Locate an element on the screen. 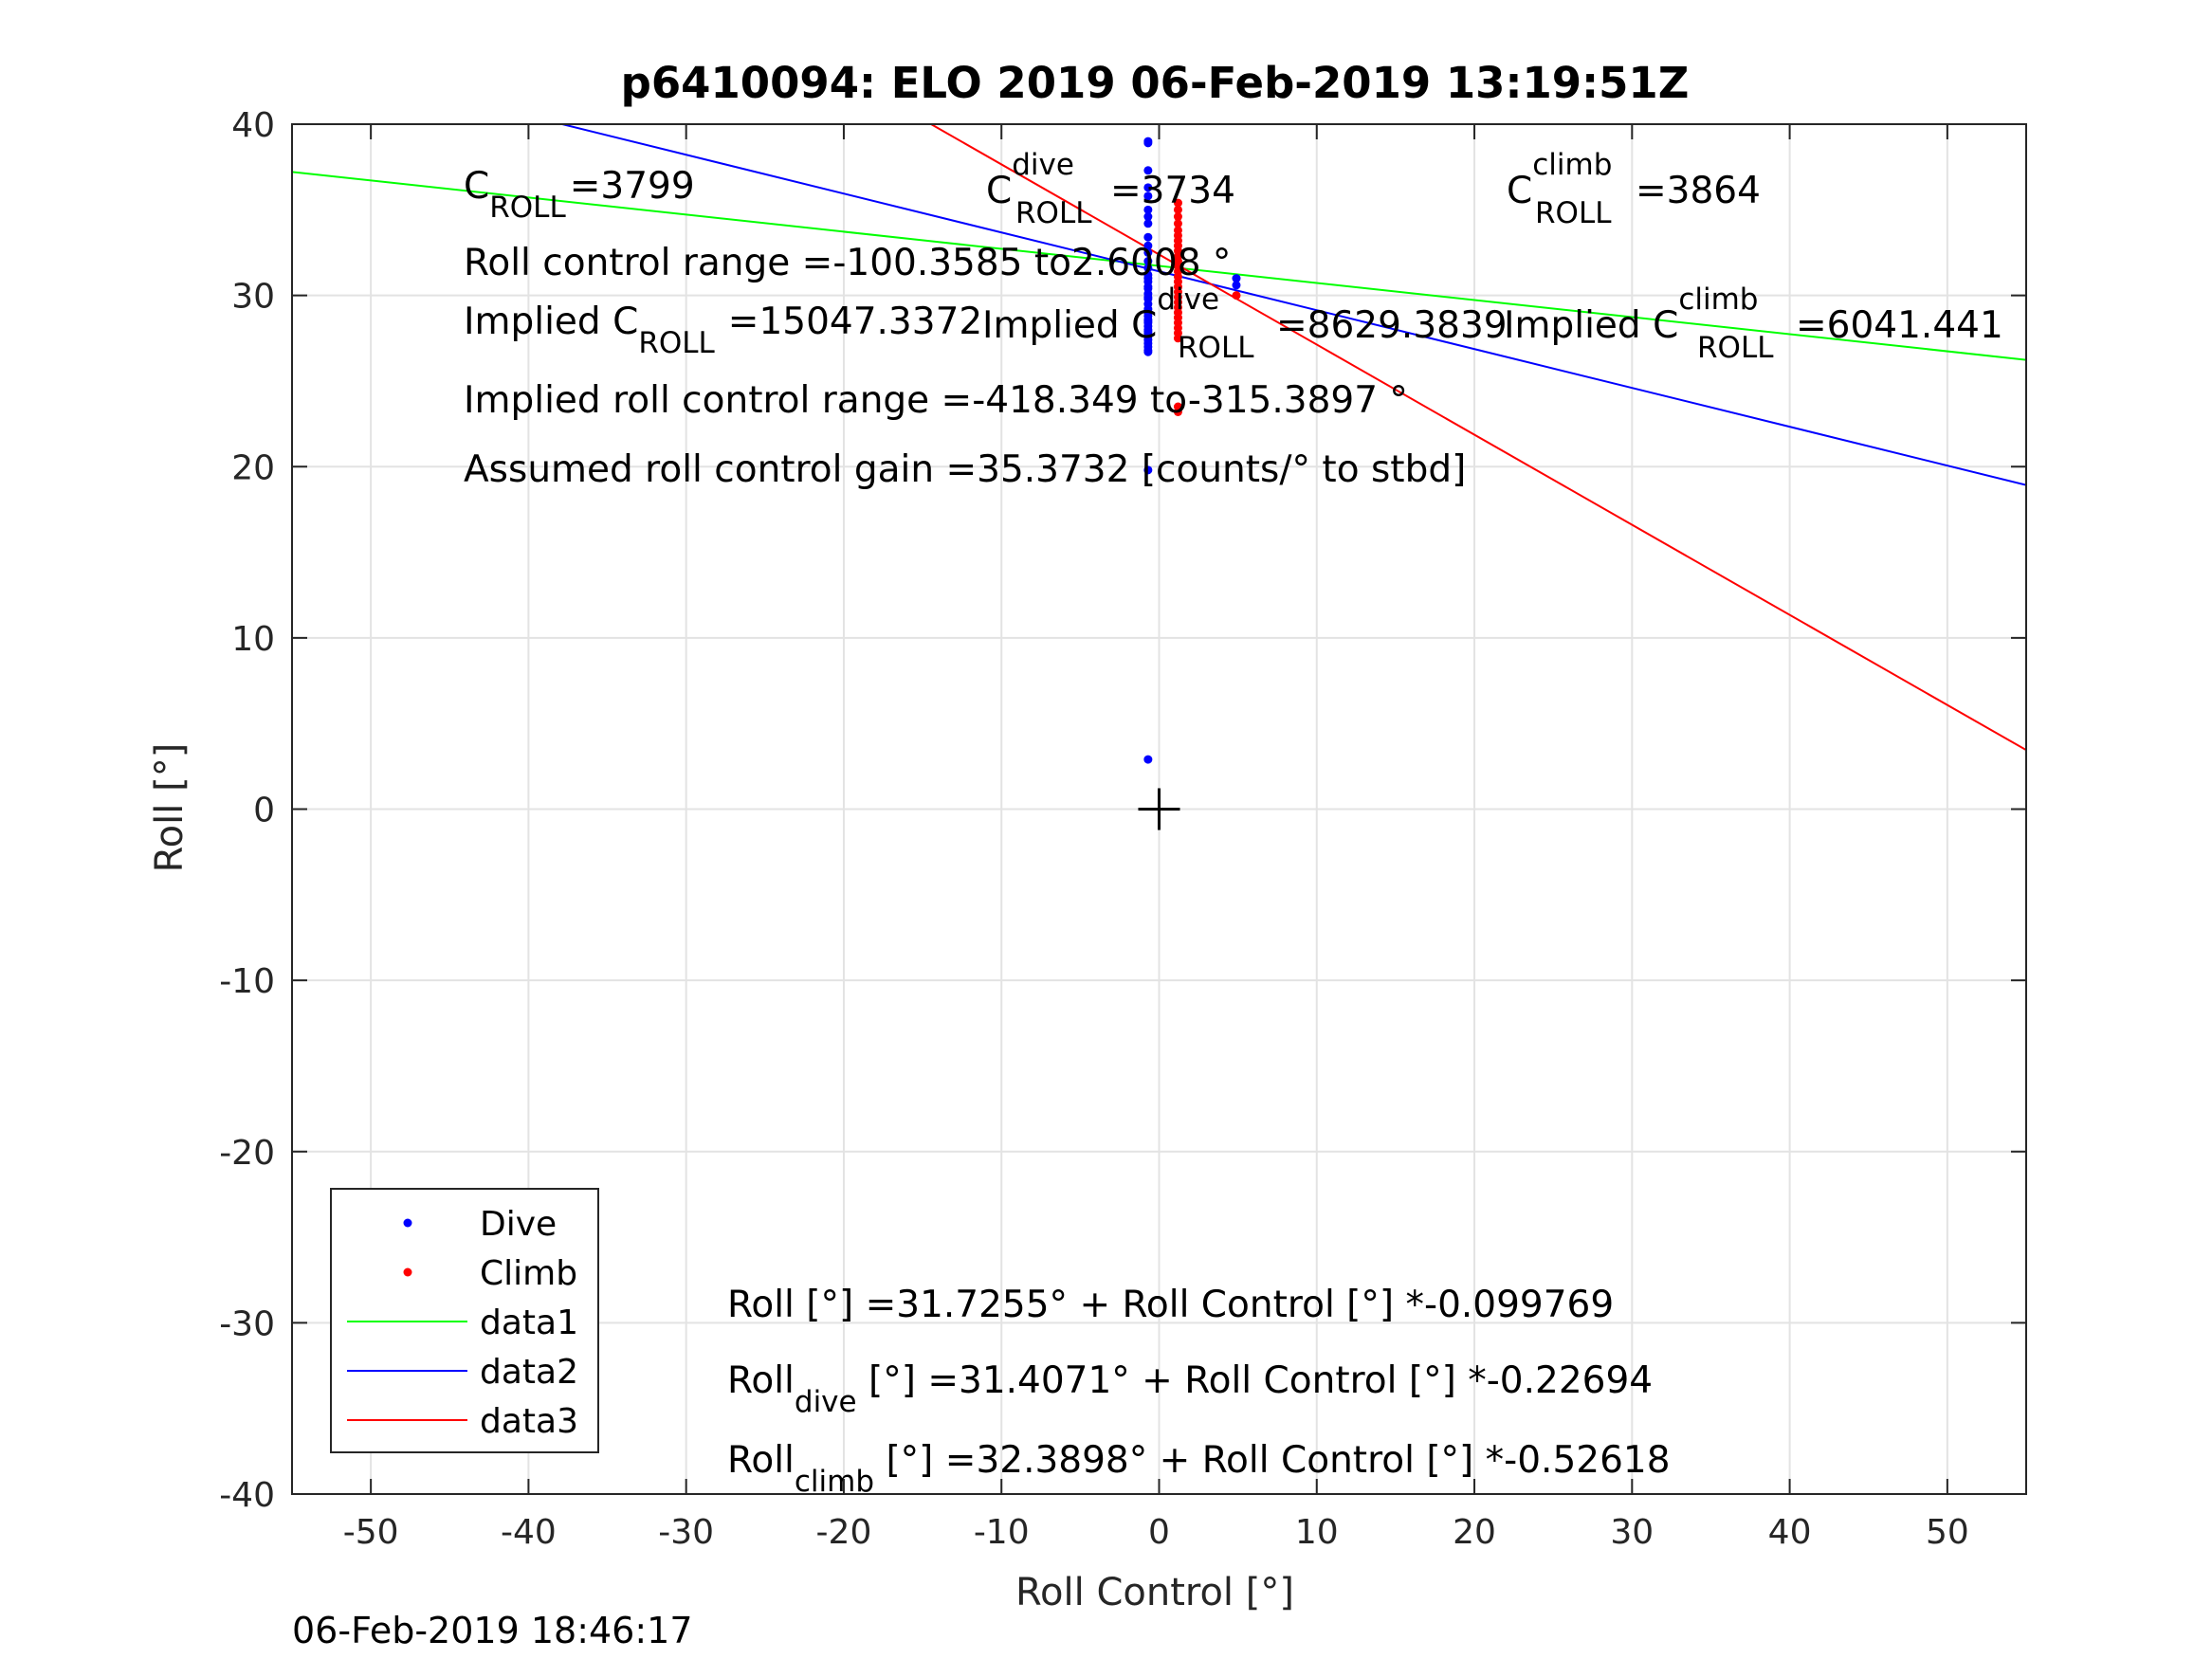 The height and width of the screenshot is (1659, 2212). legend: Dive Climb data1 data2 data3 is located at coordinates (464, 1320).